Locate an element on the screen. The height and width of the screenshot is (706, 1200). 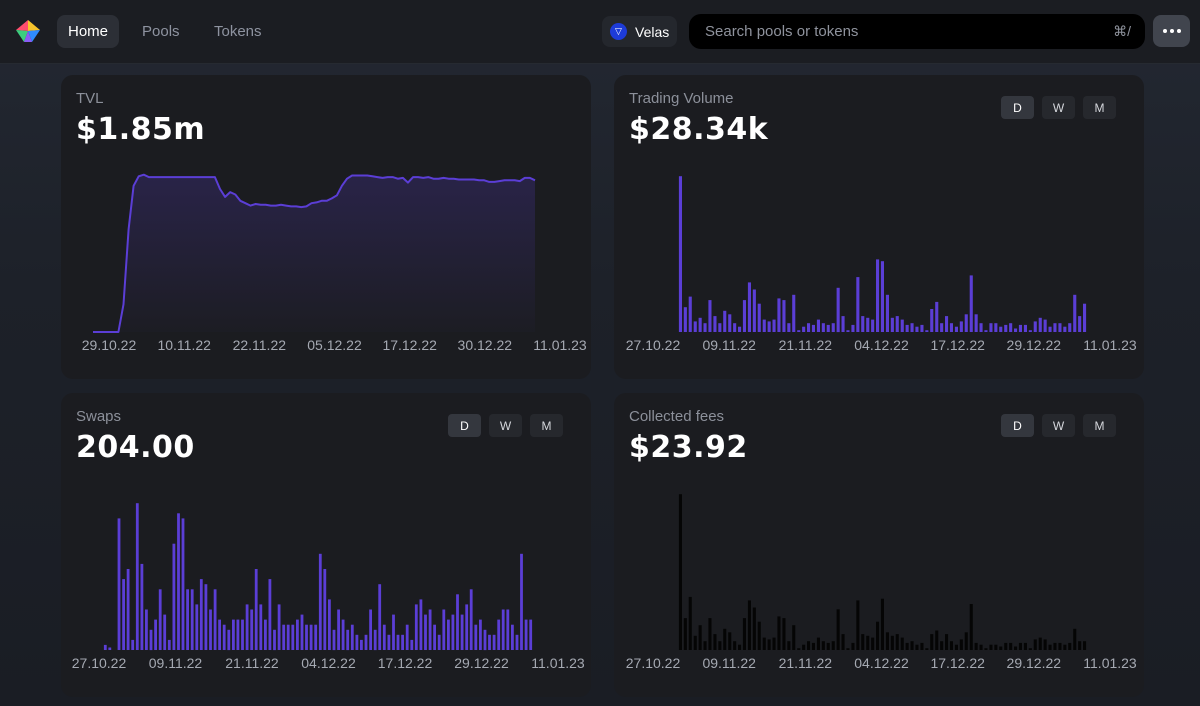
timeframe-day-button: D is located at coordinates (464, 425).